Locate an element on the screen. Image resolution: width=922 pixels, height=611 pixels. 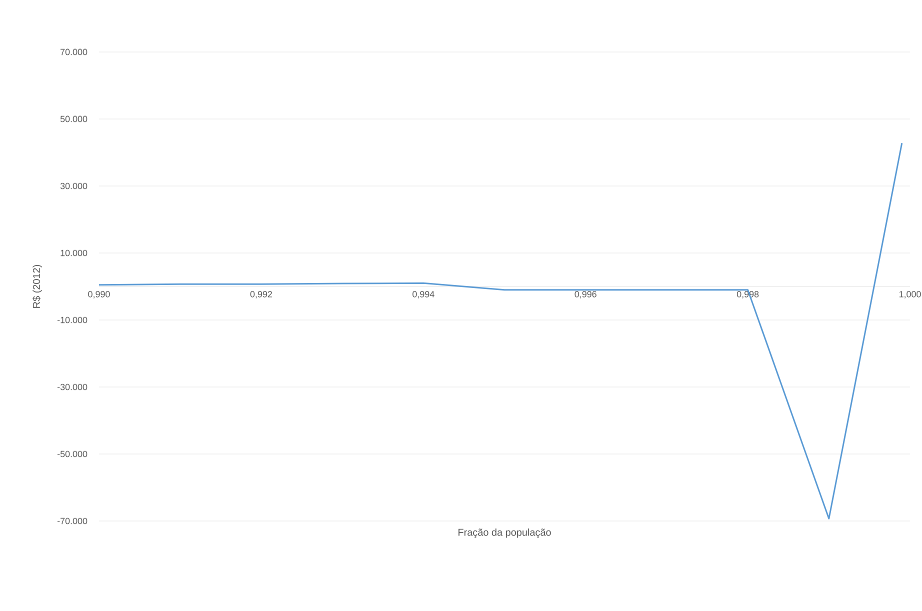
x-tick-label: 0,996 is located at coordinates (585, 294).